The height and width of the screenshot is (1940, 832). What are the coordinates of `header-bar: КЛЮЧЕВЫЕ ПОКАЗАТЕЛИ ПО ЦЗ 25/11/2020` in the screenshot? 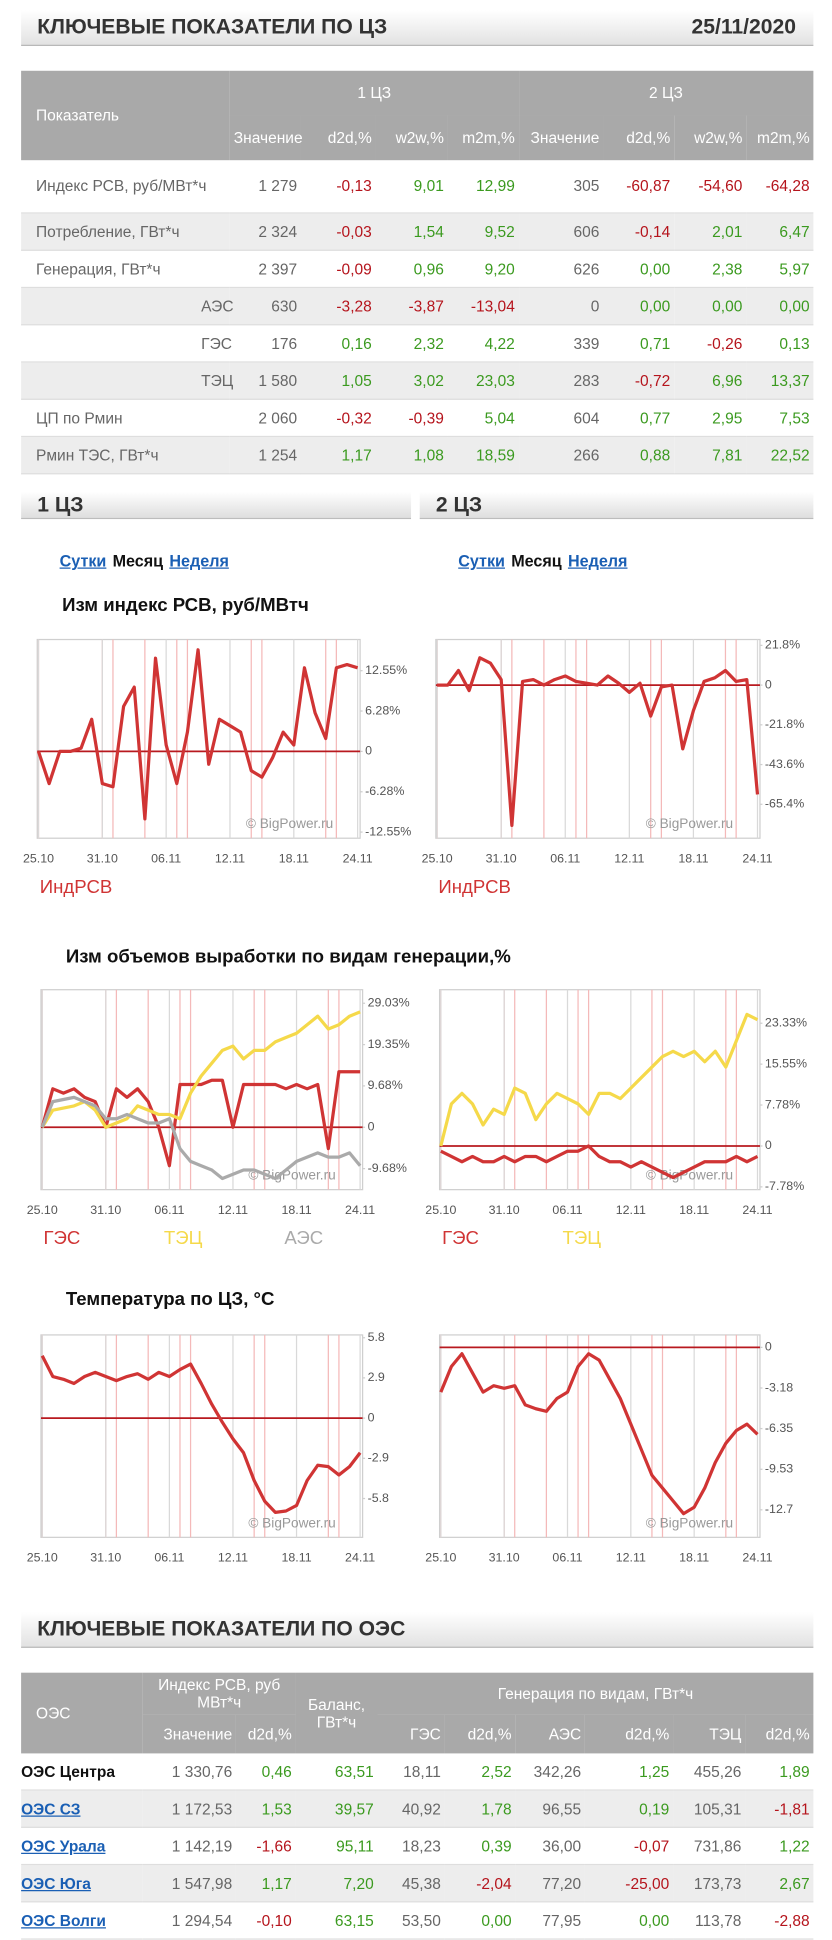 It's located at (417, 27).